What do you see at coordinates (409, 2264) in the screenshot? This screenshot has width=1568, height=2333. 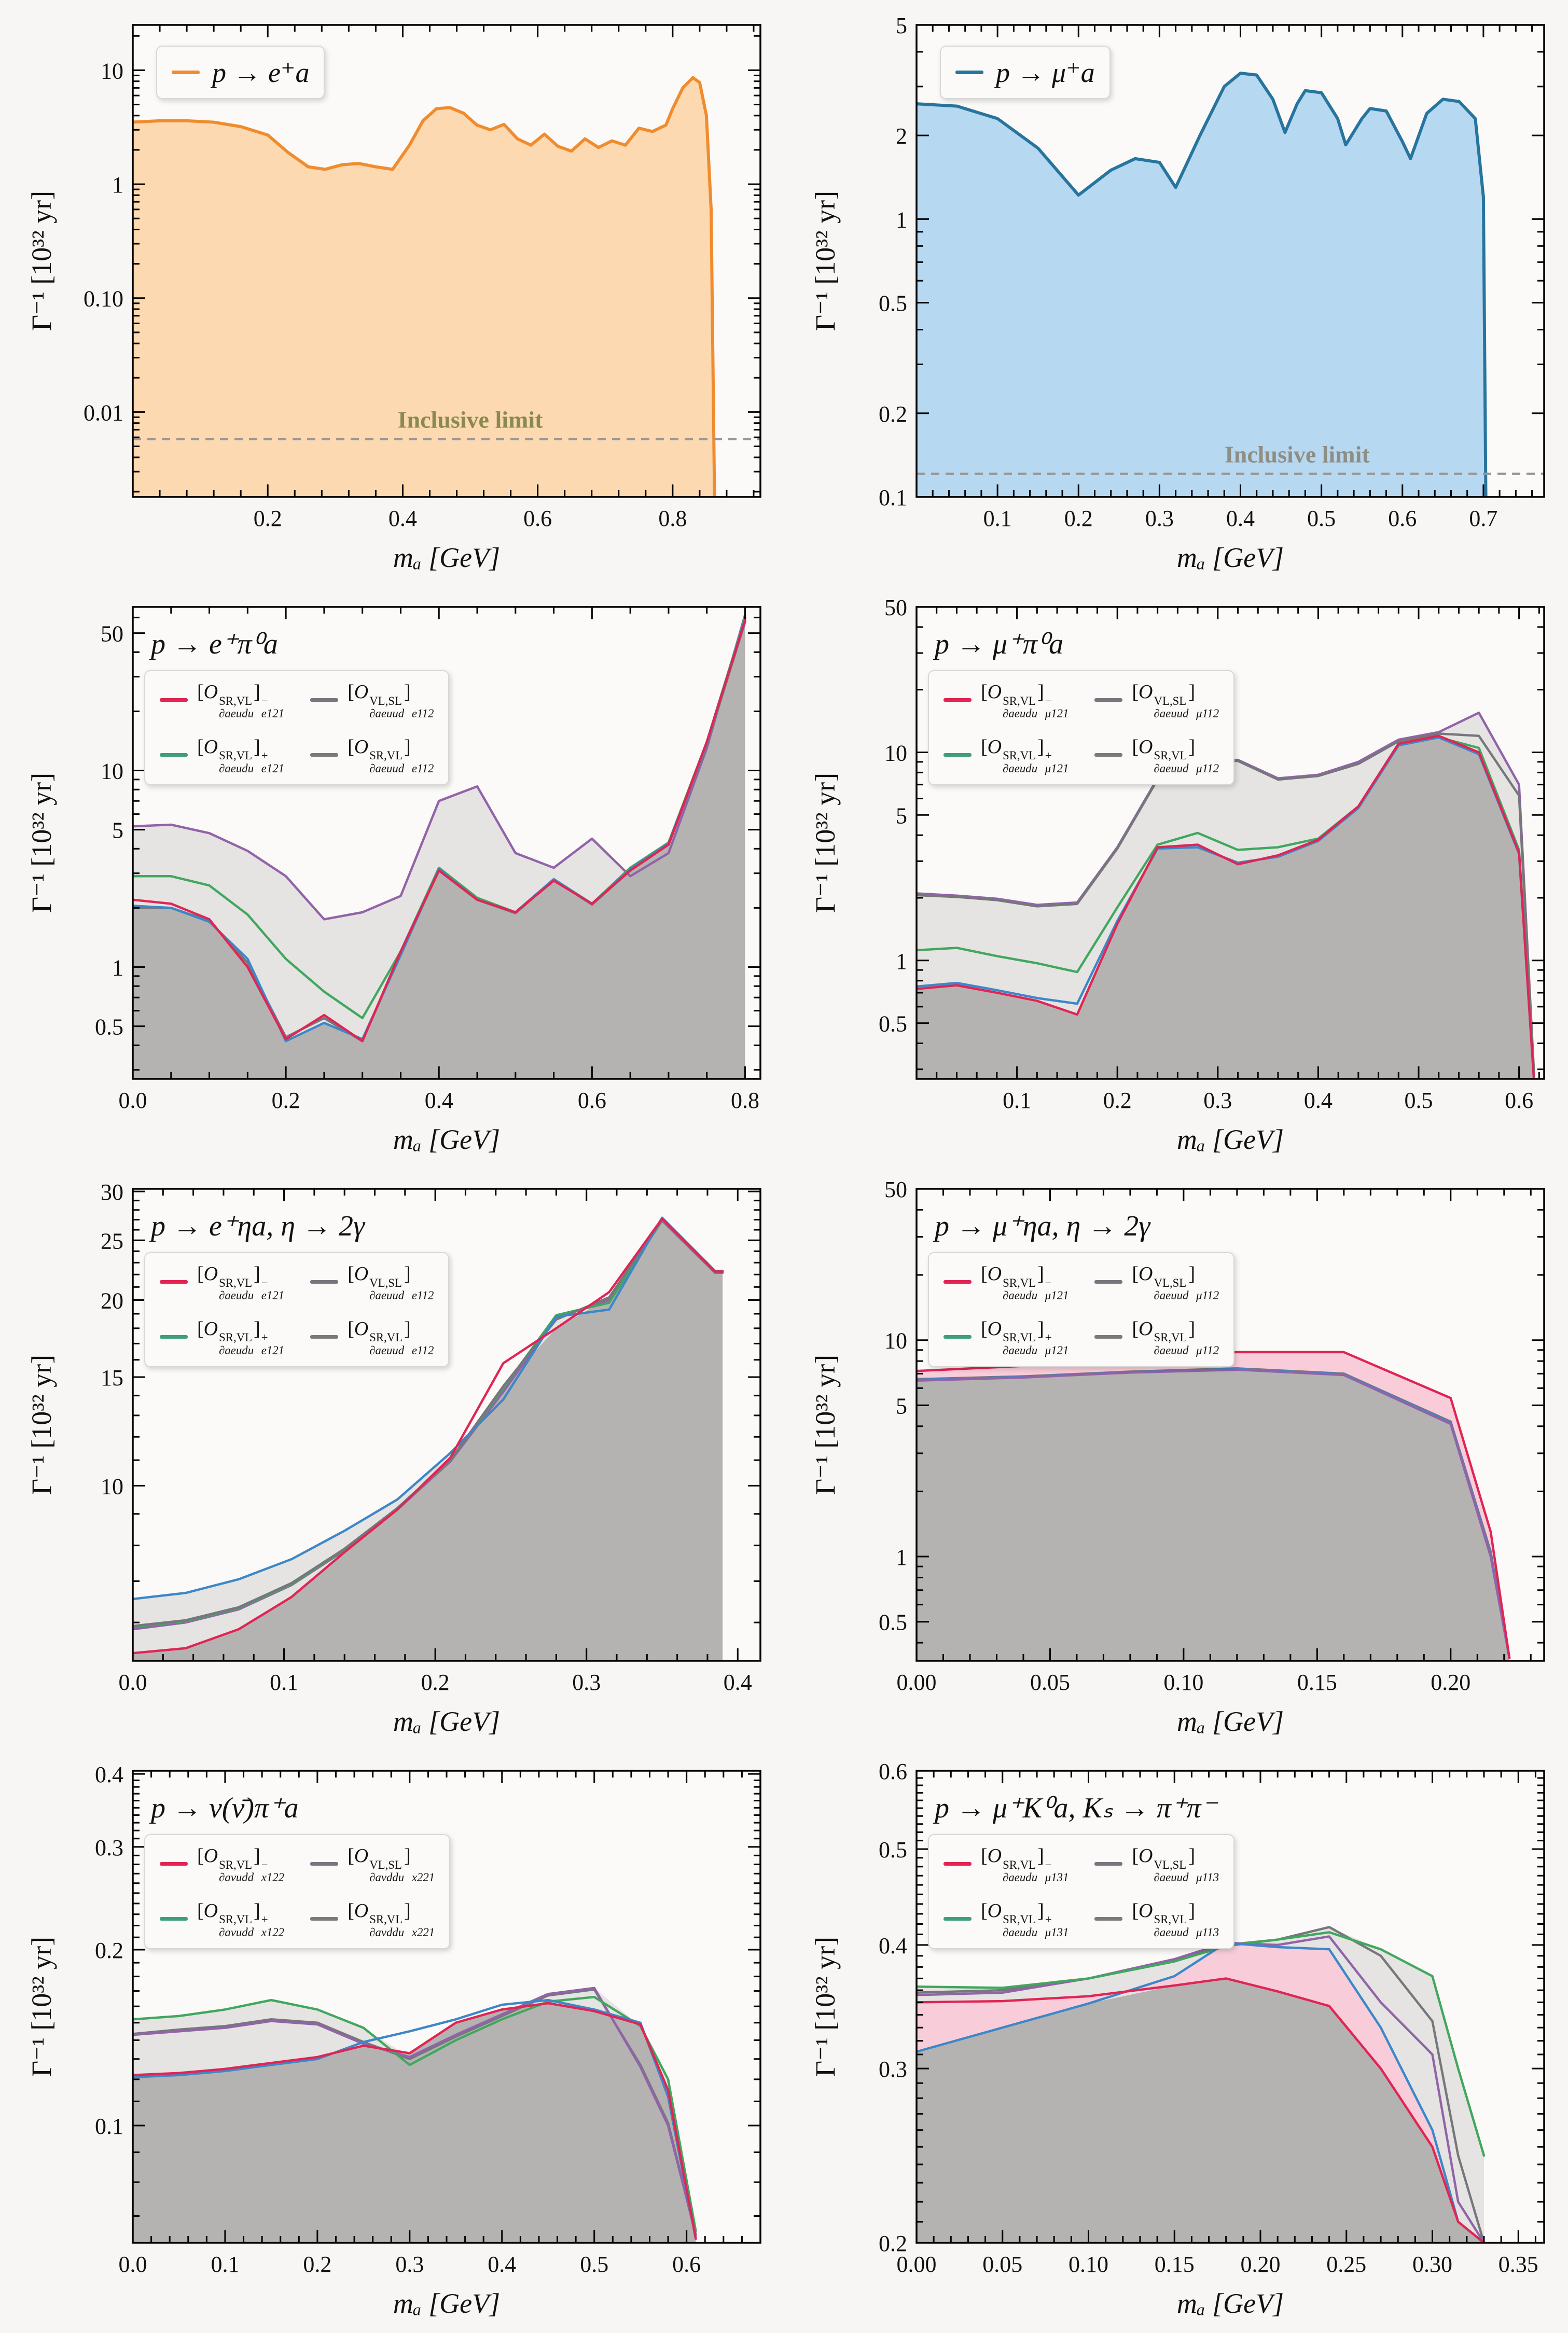 I see `x-tick-label: 0.3` at bounding box center [409, 2264].